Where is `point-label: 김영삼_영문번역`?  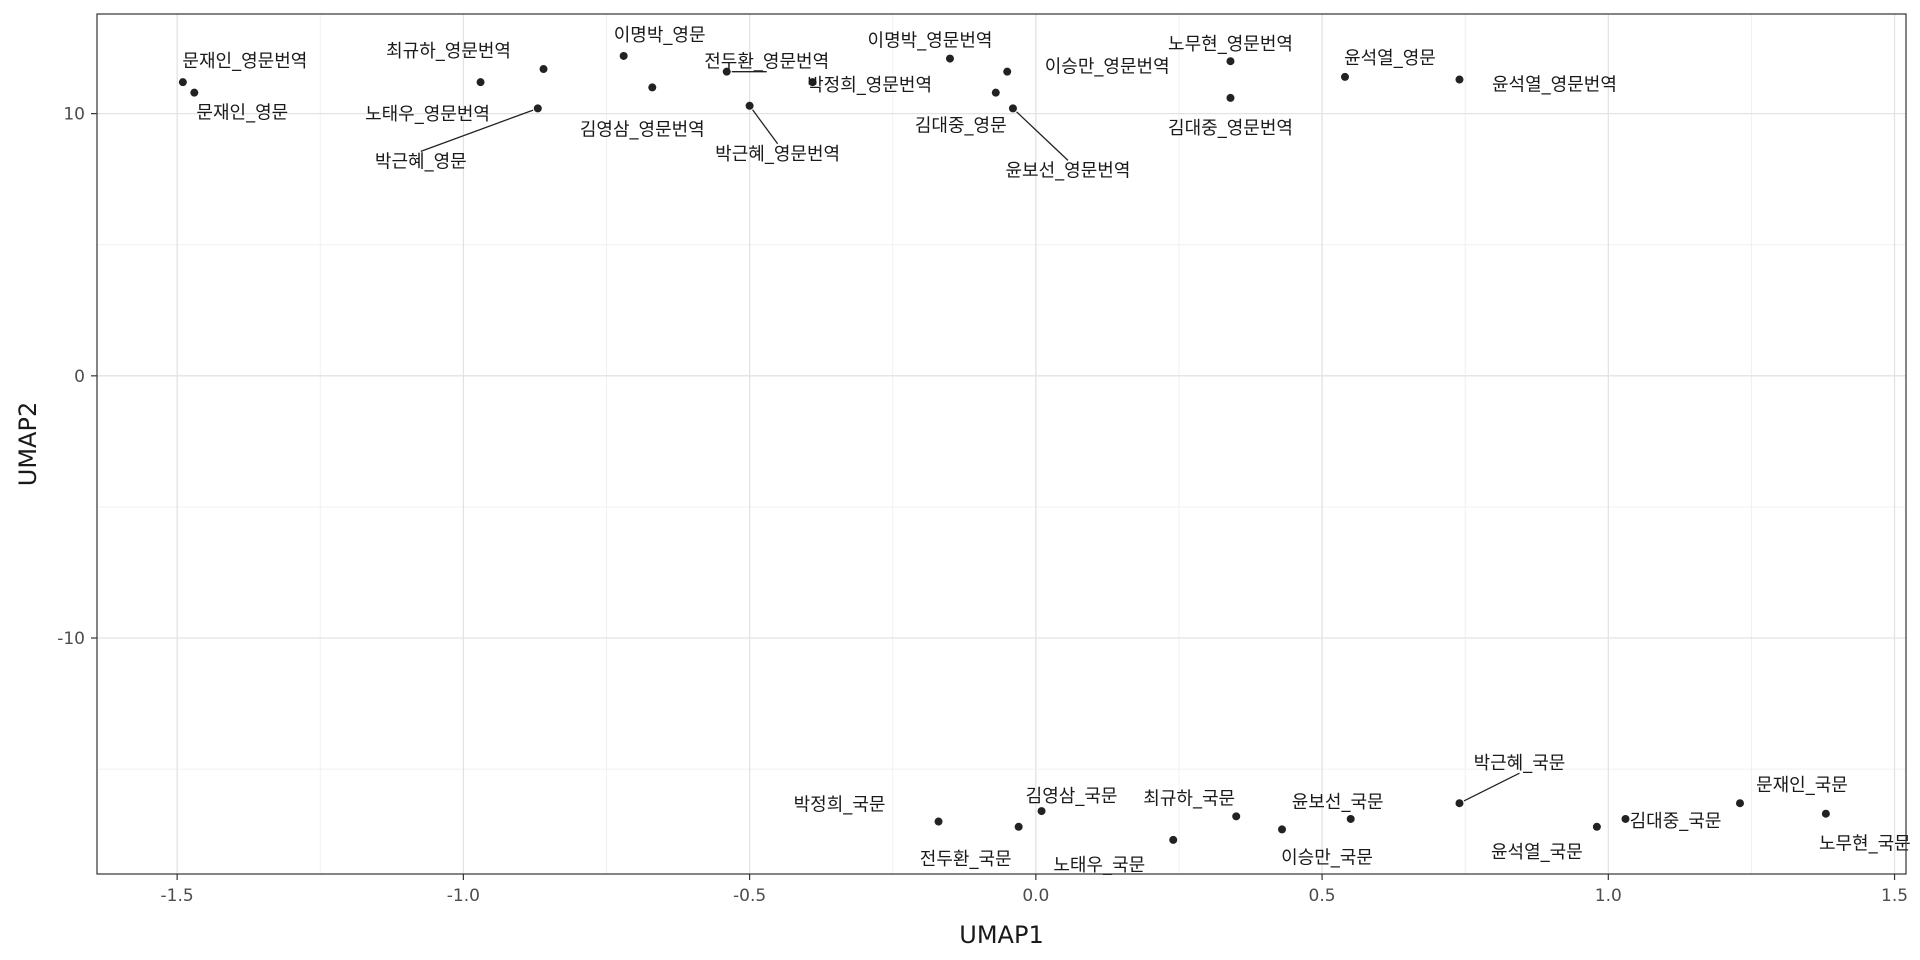 point-label: 김영삼_영문번역 is located at coordinates (642, 129).